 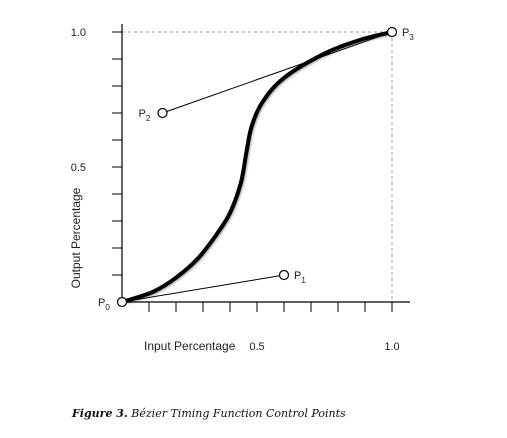 What do you see at coordinates (145, 115) in the screenshot?
I see `control-point-label-p2: P2` at bounding box center [145, 115].